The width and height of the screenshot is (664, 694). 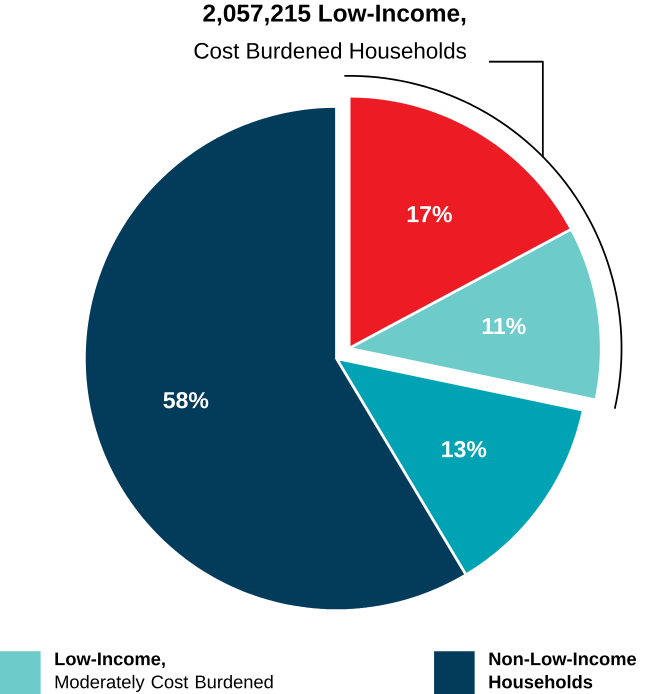 I want to click on chart-title: 2,057,215 Low-Income,, so click(x=334, y=15).